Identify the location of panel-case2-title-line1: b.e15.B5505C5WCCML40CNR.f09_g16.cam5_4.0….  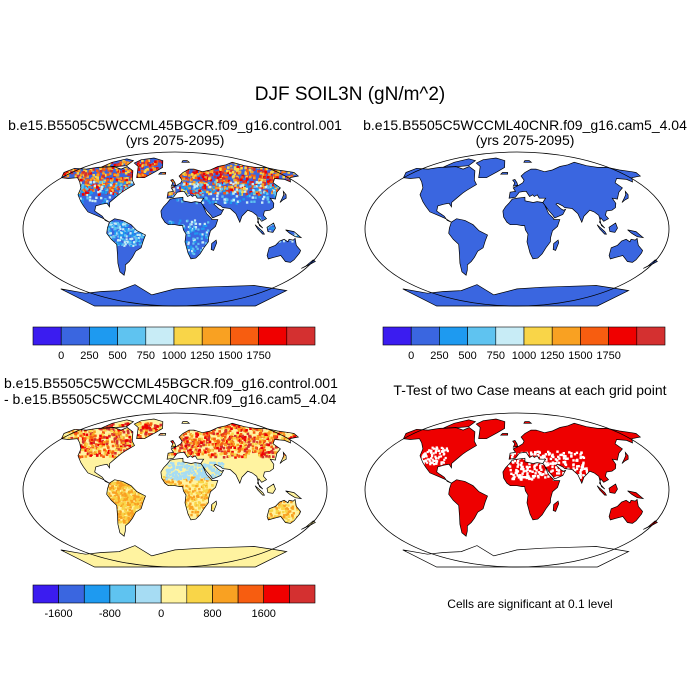
(525, 125).